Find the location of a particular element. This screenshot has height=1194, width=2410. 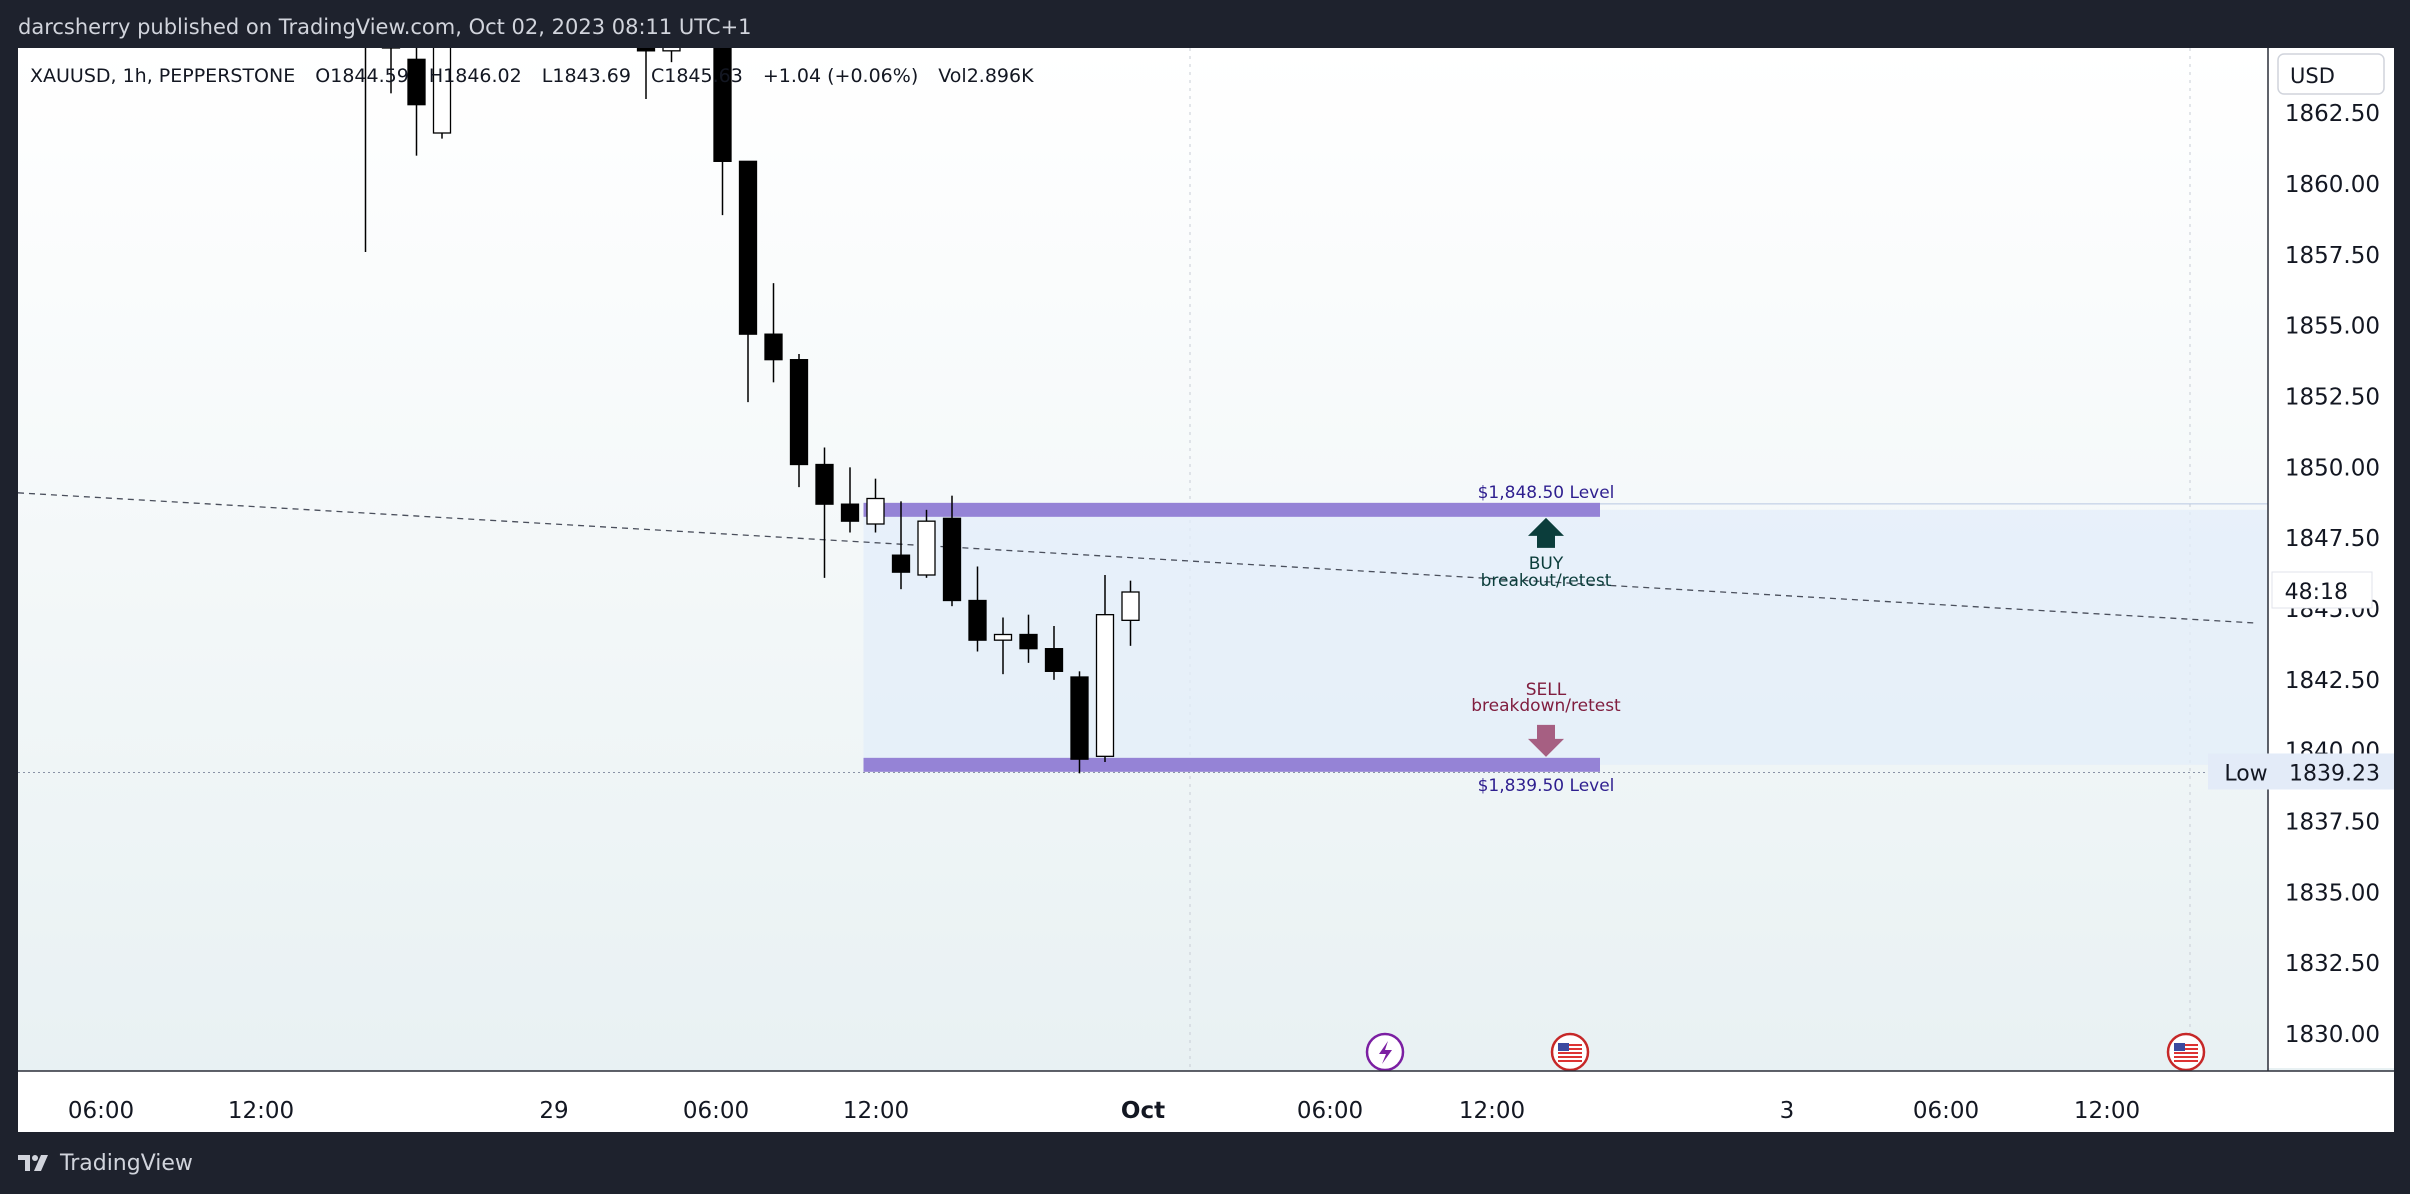

legend-low: L1843.69 is located at coordinates (586, 76).